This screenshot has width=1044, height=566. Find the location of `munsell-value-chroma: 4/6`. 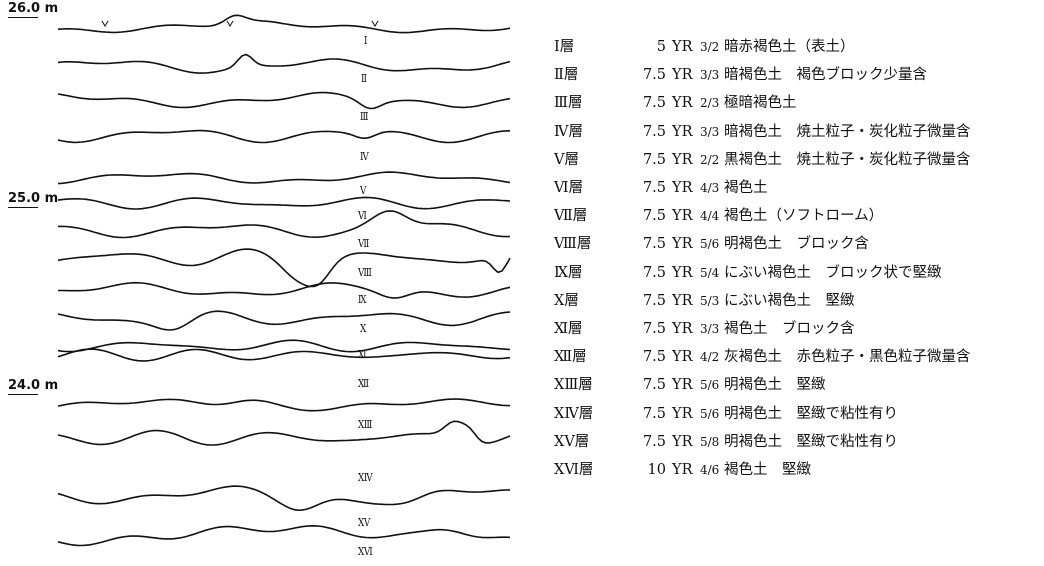

munsell-value-chroma: 4/6 is located at coordinates (710, 470).